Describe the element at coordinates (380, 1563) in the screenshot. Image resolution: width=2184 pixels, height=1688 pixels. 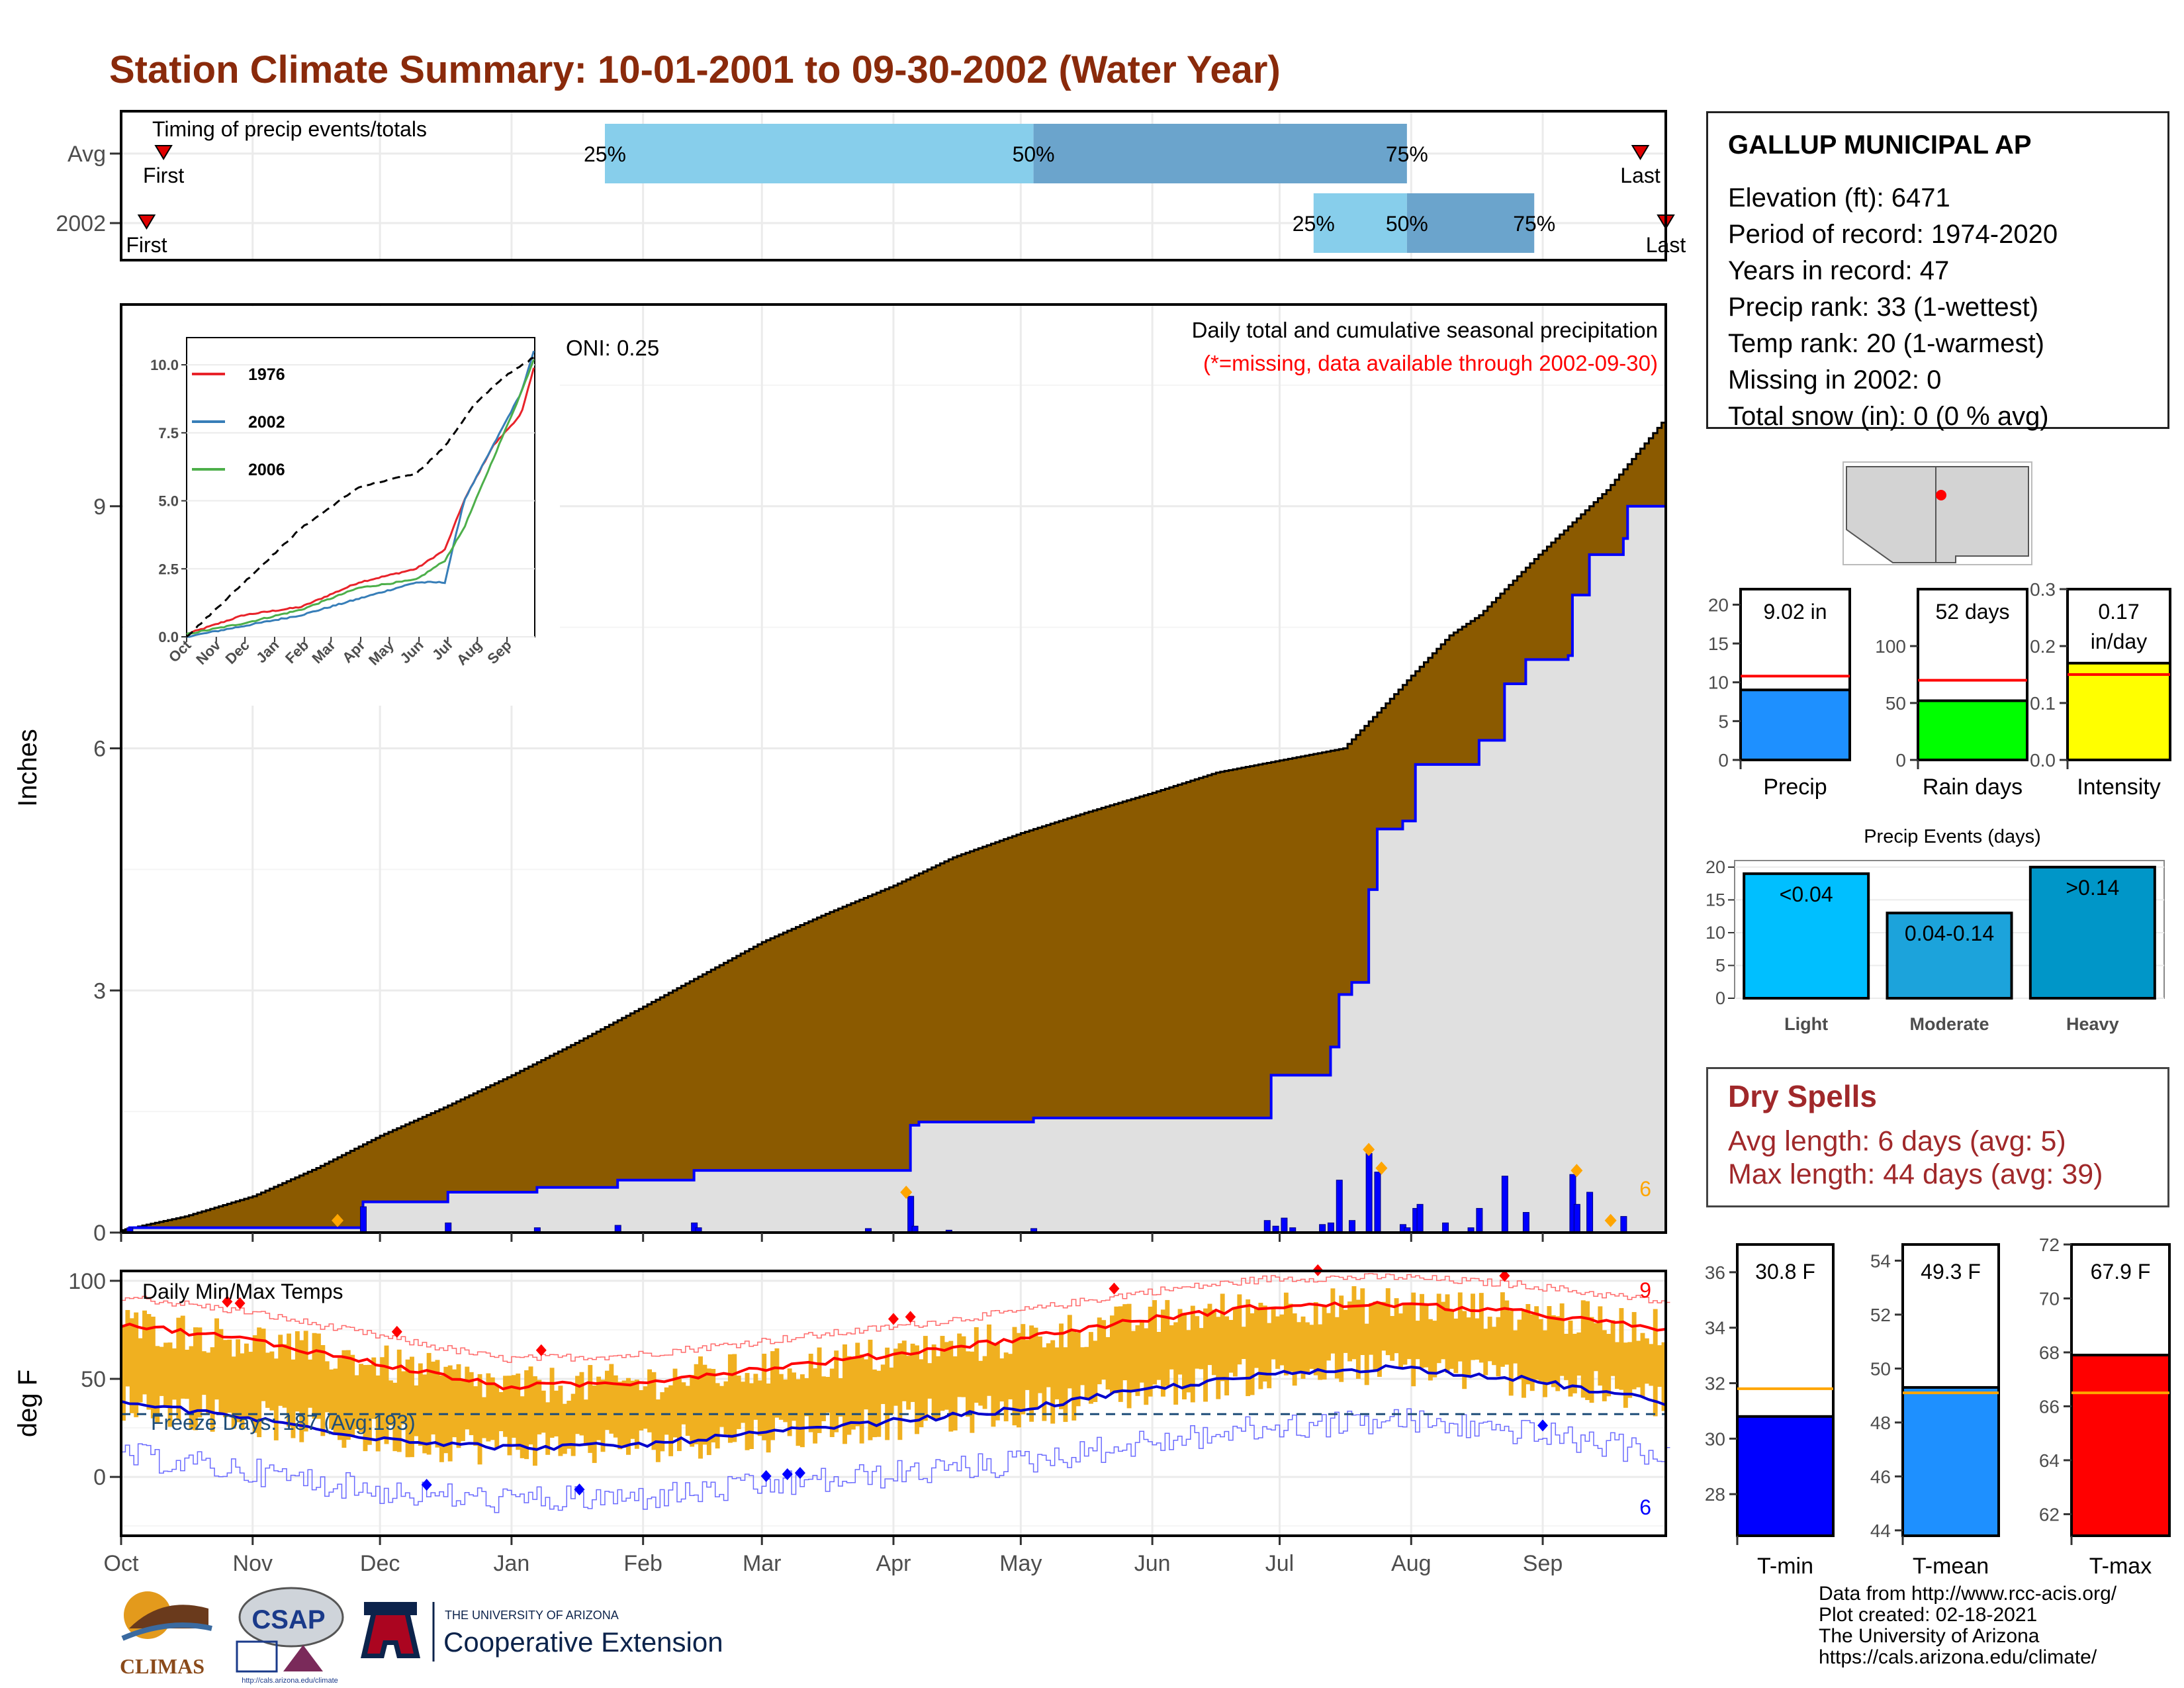
I see `month-label-Dec: Dec` at that location.